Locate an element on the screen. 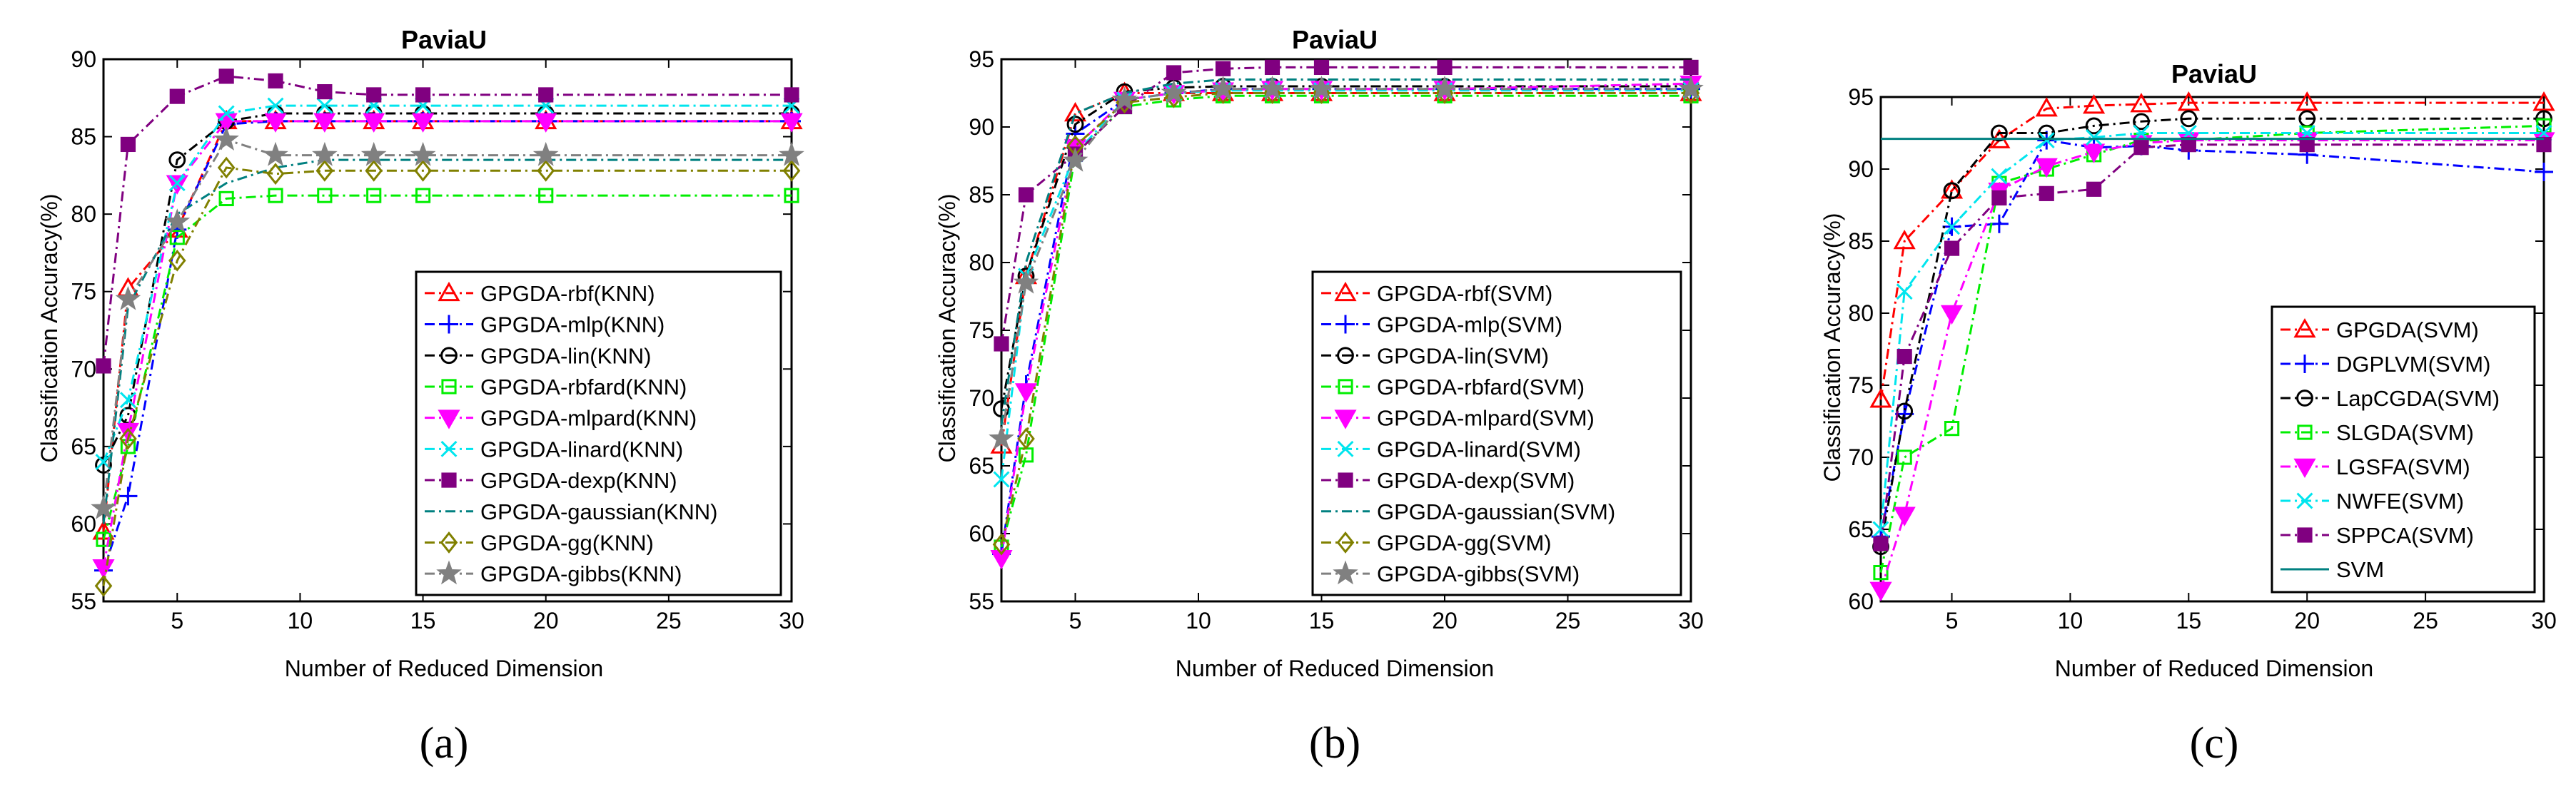  legend-label: GPGDA-dexp(KNN) is located at coordinates (578, 480).